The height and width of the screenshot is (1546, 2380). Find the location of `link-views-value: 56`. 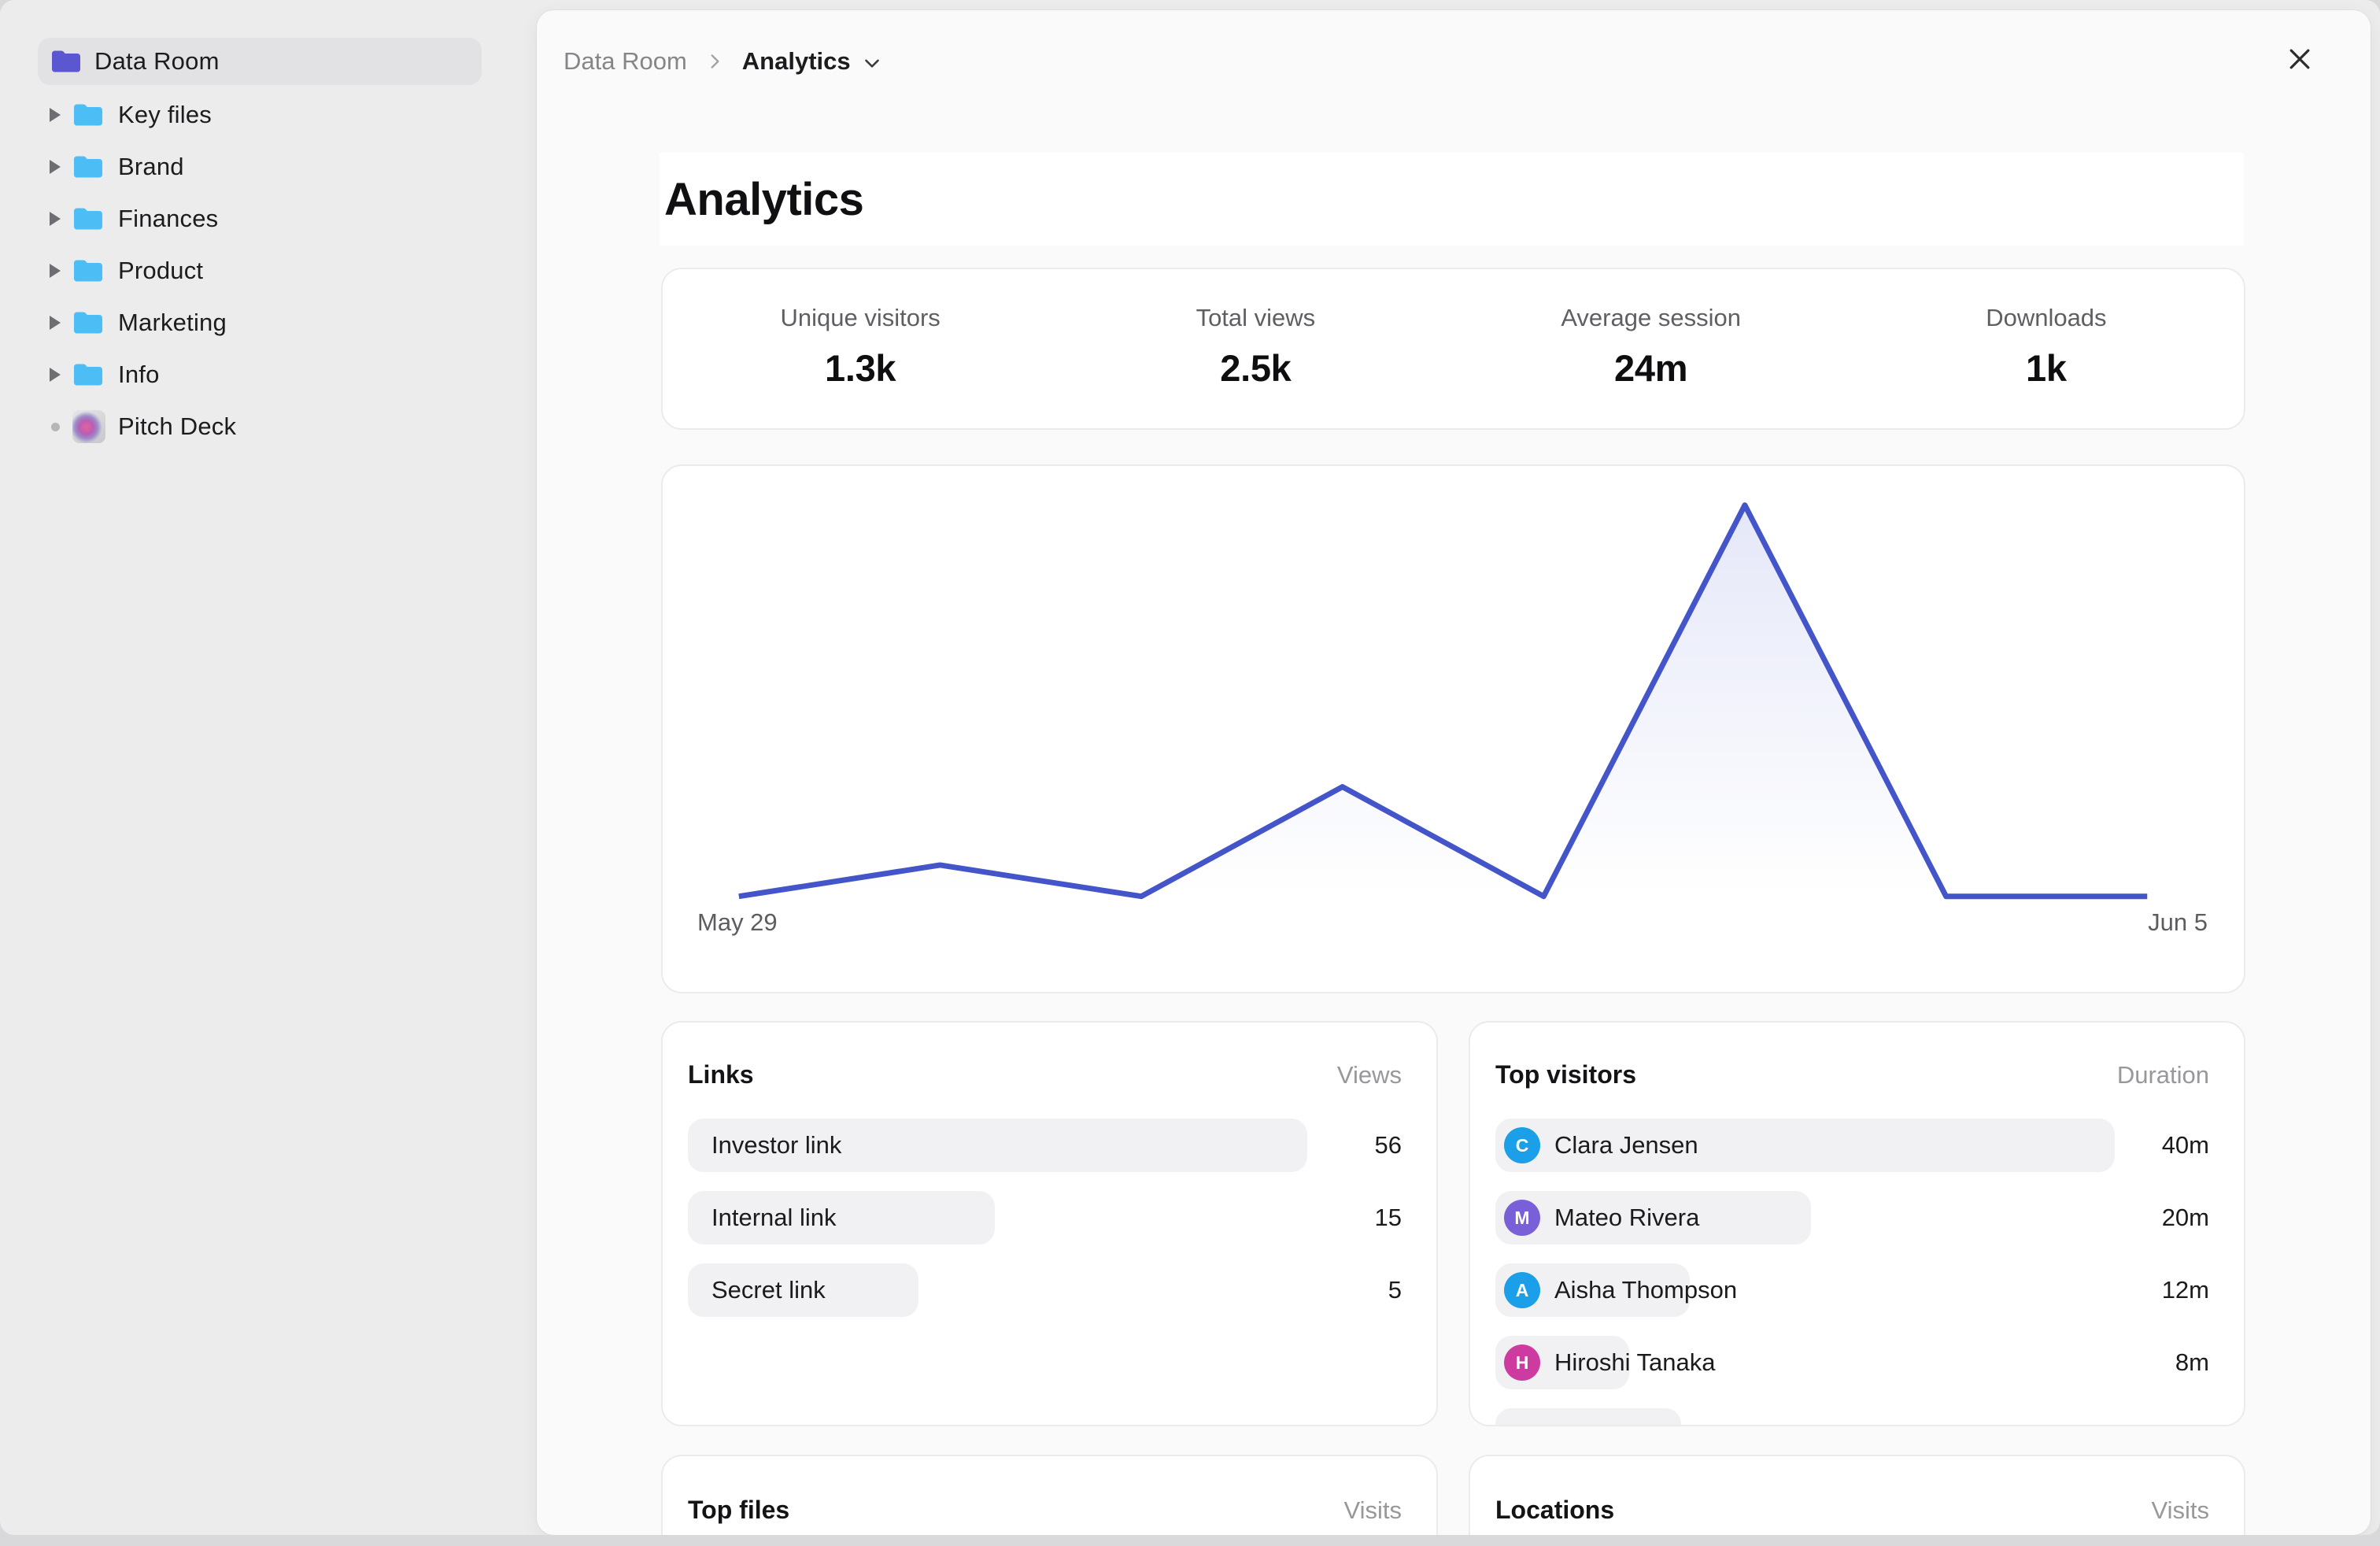

link-views-value: 56 is located at coordinates (1388, 1145).